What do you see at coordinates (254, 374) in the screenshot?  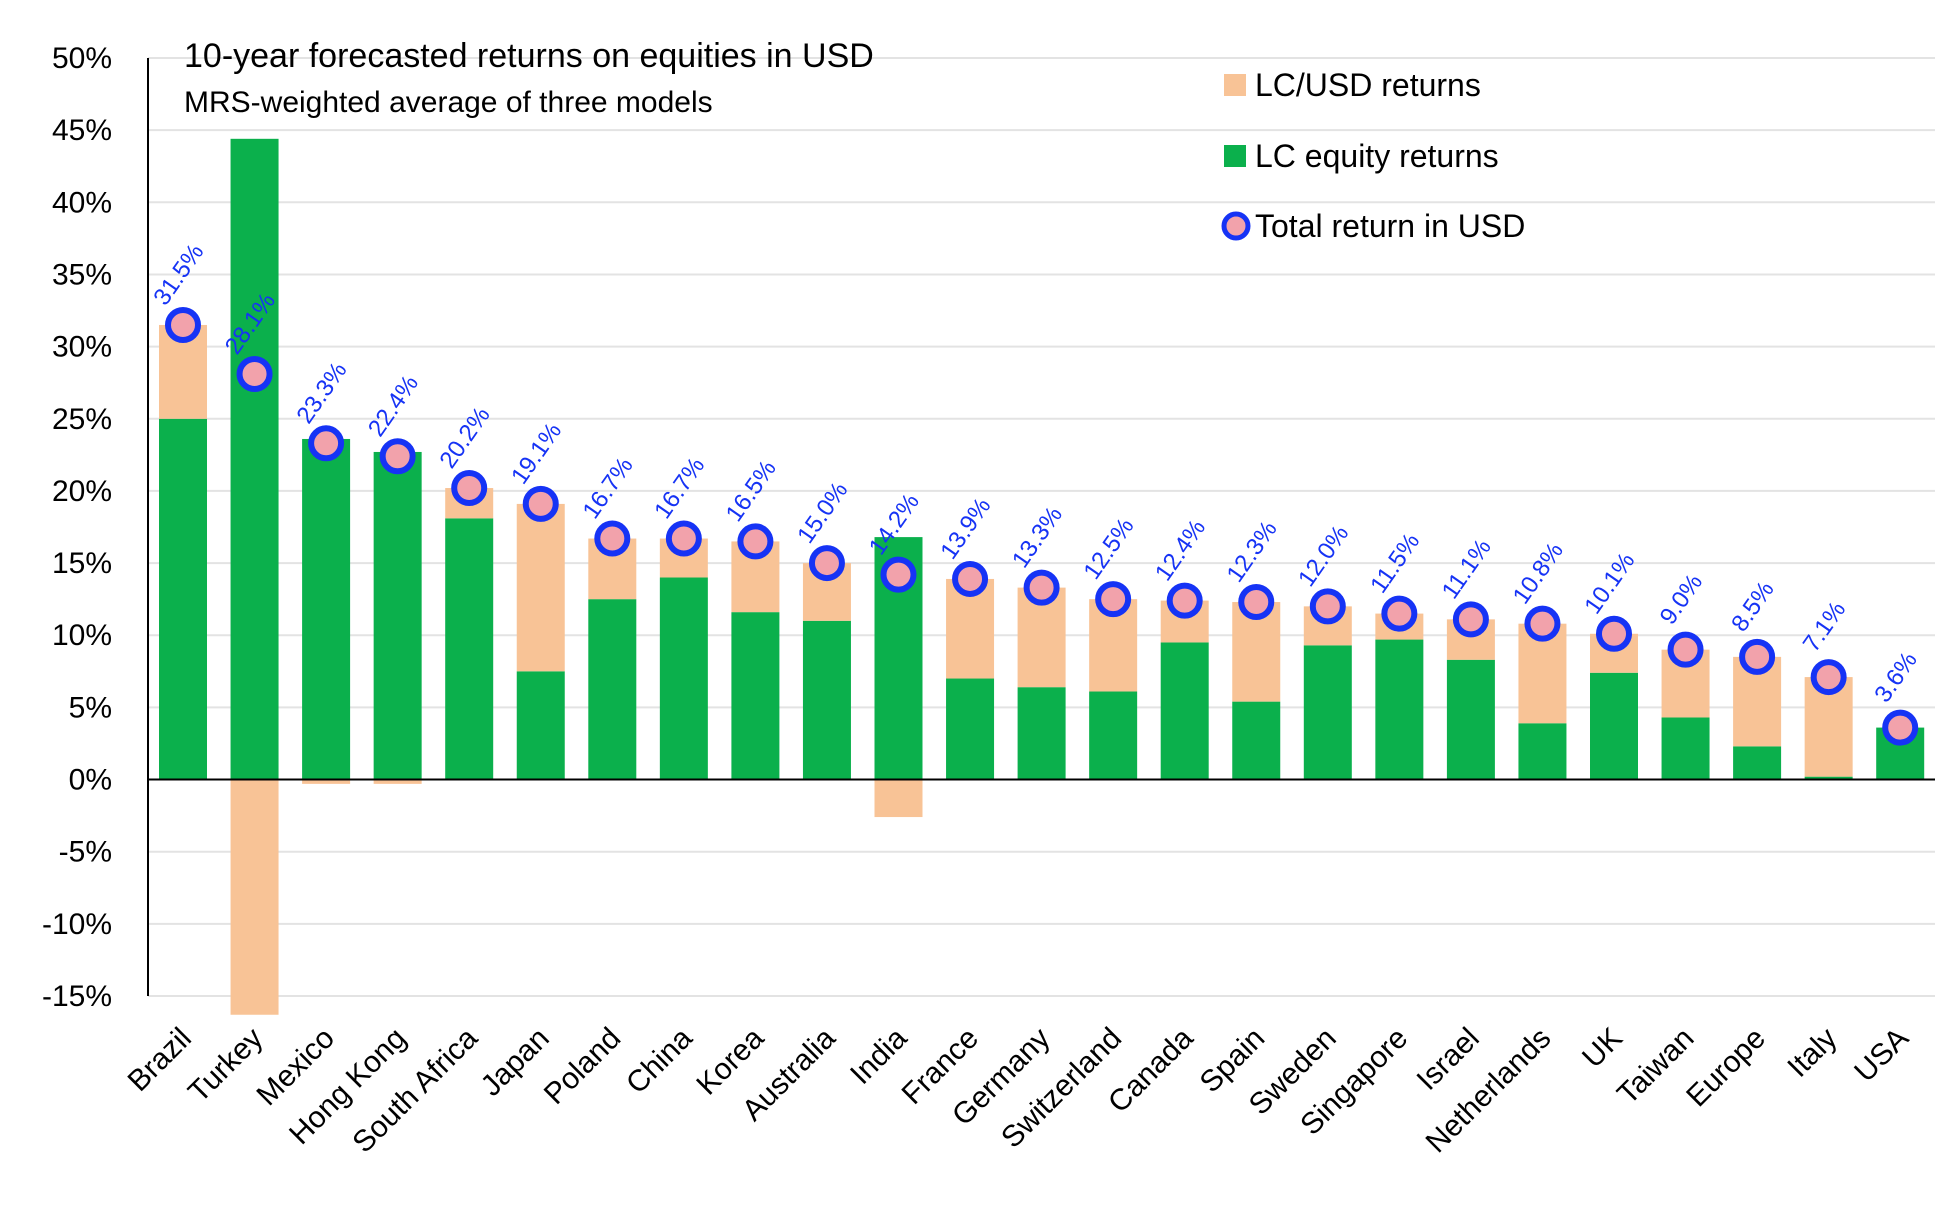 I see `total-return-marker-turkey` at bounding box center [254, 374].